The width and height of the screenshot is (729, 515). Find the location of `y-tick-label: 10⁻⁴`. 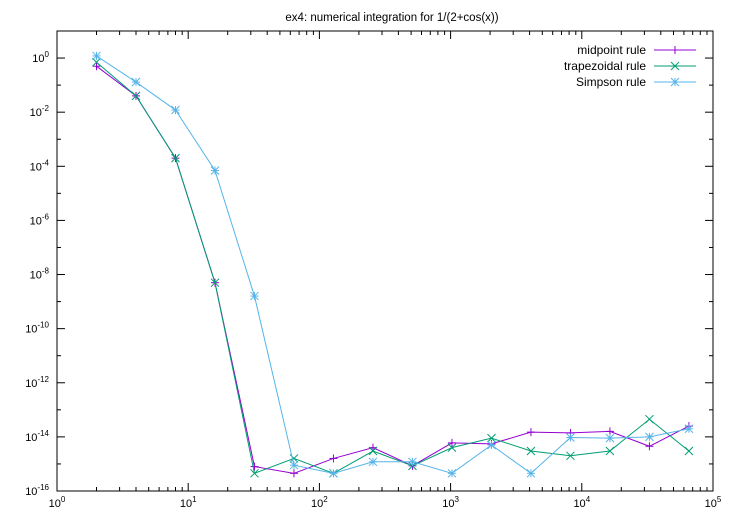

y-tick-label: 10⁻⁴ is located at coordinates (40, 165).